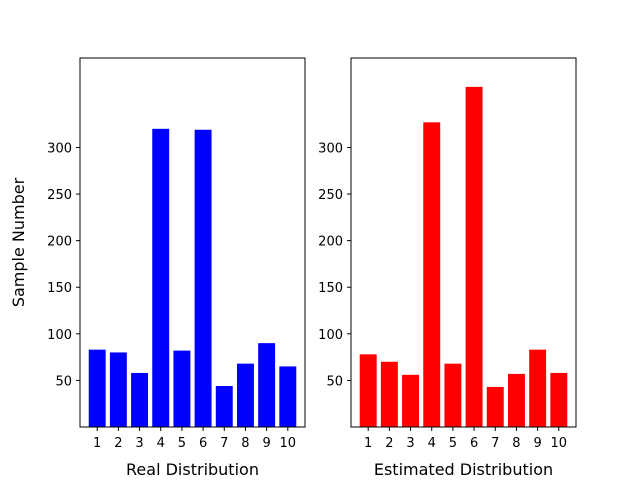  Describe the element at coordinates (192, 469) in the screenshot. I see `real-x-axis-label: Real Distribution` at that location.